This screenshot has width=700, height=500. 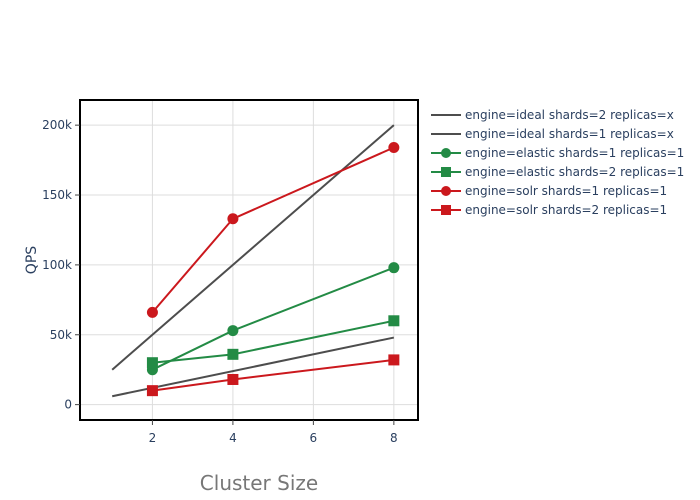 What do you see at coordinates (153, 438) in the screenshot?
I see `x-tick-label: 2` at bounding box center [153, 438].